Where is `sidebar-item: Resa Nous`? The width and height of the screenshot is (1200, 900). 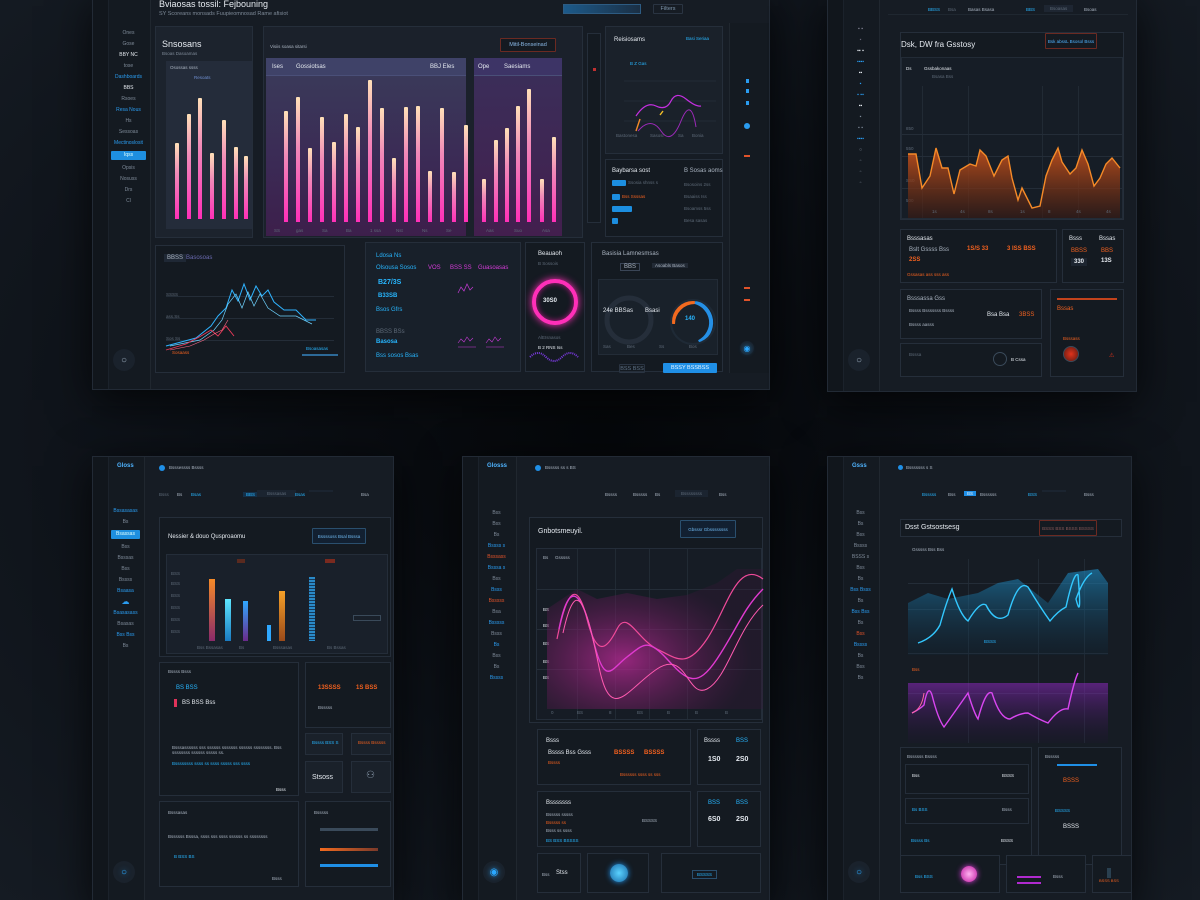 sidebar-item: Resa Nous is located at coordinates (128, 110).